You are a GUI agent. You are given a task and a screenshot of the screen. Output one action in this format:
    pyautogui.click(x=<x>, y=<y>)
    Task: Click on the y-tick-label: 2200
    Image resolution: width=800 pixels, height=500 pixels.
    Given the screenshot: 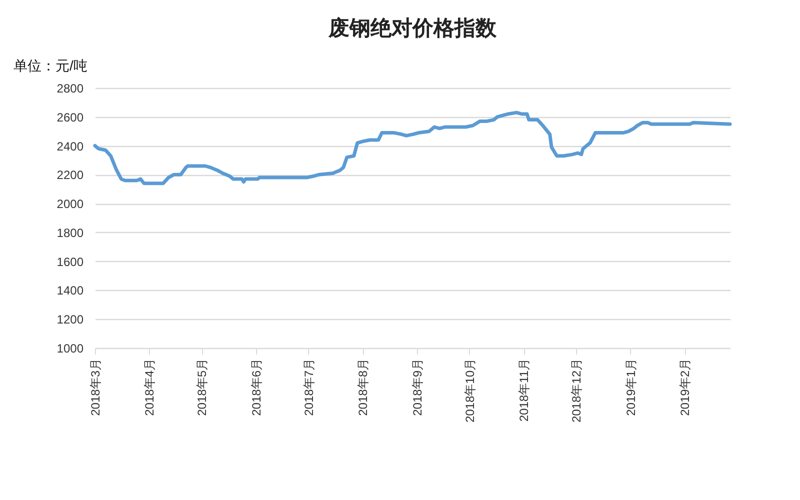 What is the action you would take?
    pyautogui.click(x=70, y=175)
    